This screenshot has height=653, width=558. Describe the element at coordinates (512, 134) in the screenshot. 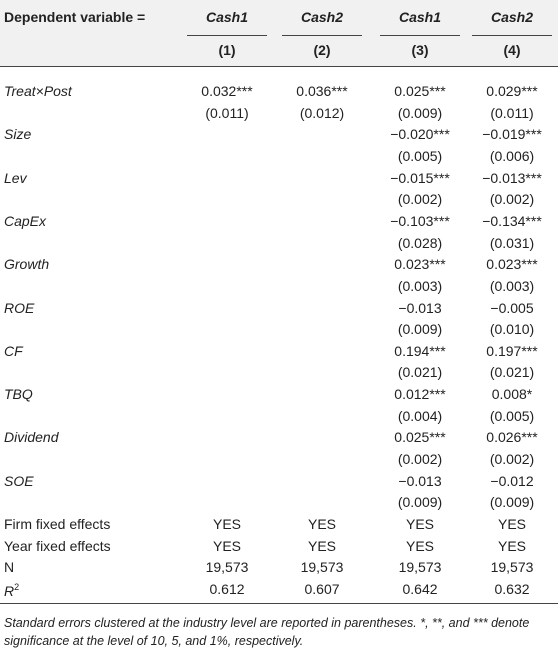

I see `coefficient: −0.019***` at that location.